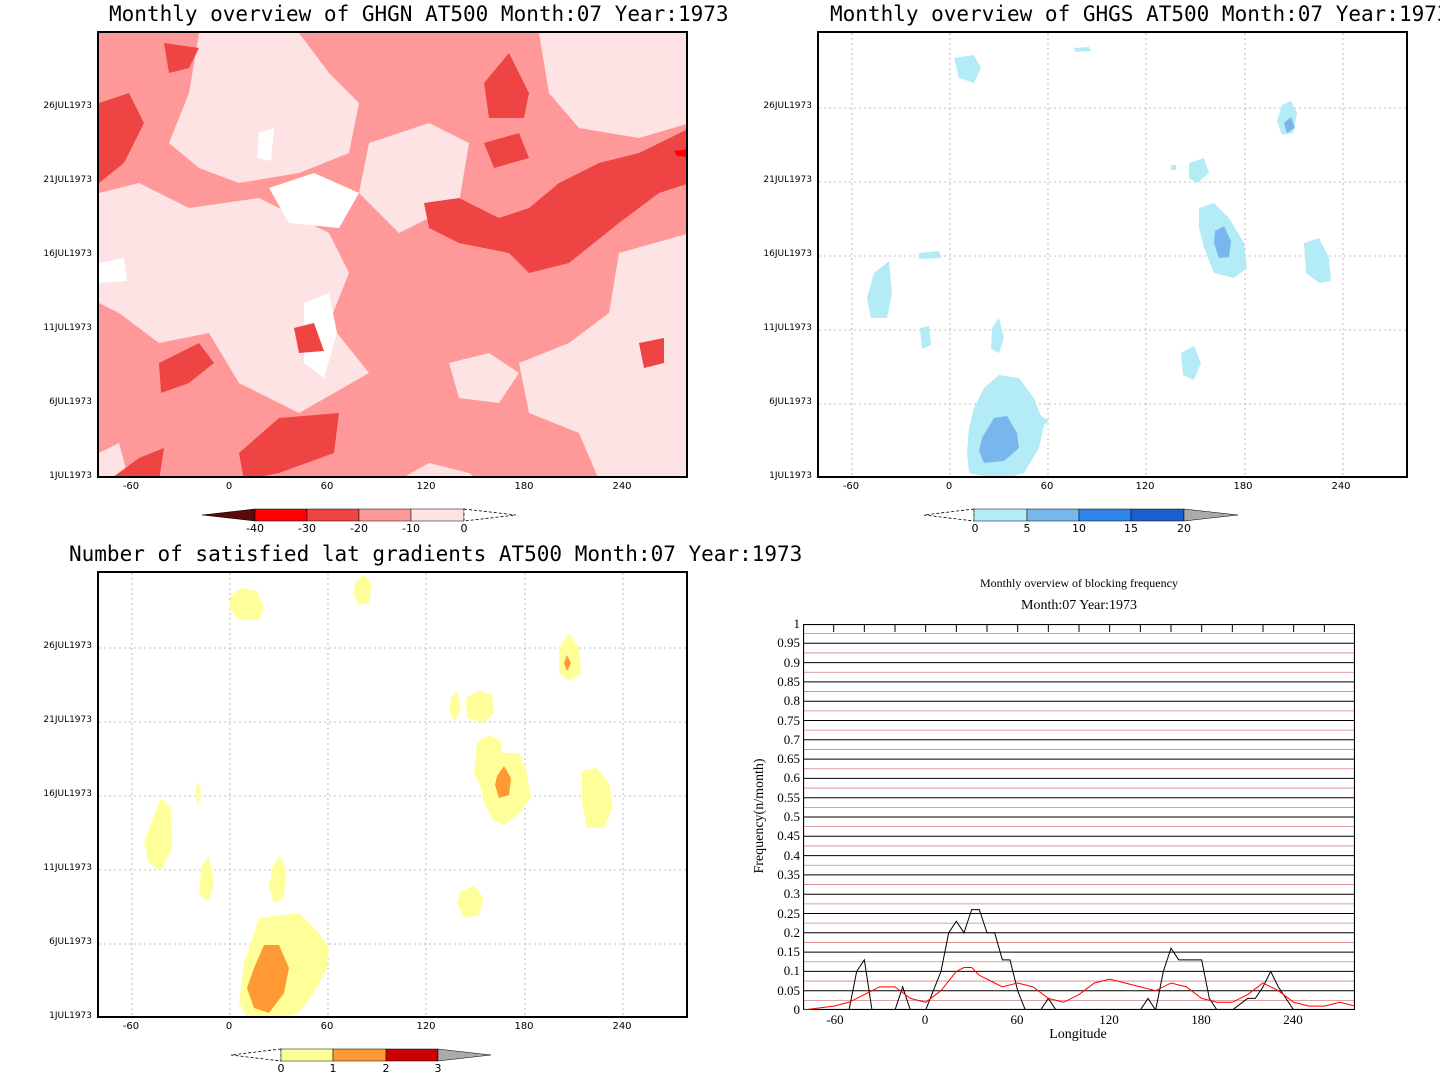 This screenshot has width=1440, height=1091. What do you see at coordinates (787, 180) in the screenshot?
I see `ghgs-ytick: 21JUL1973` at bounding box center [787, 180].